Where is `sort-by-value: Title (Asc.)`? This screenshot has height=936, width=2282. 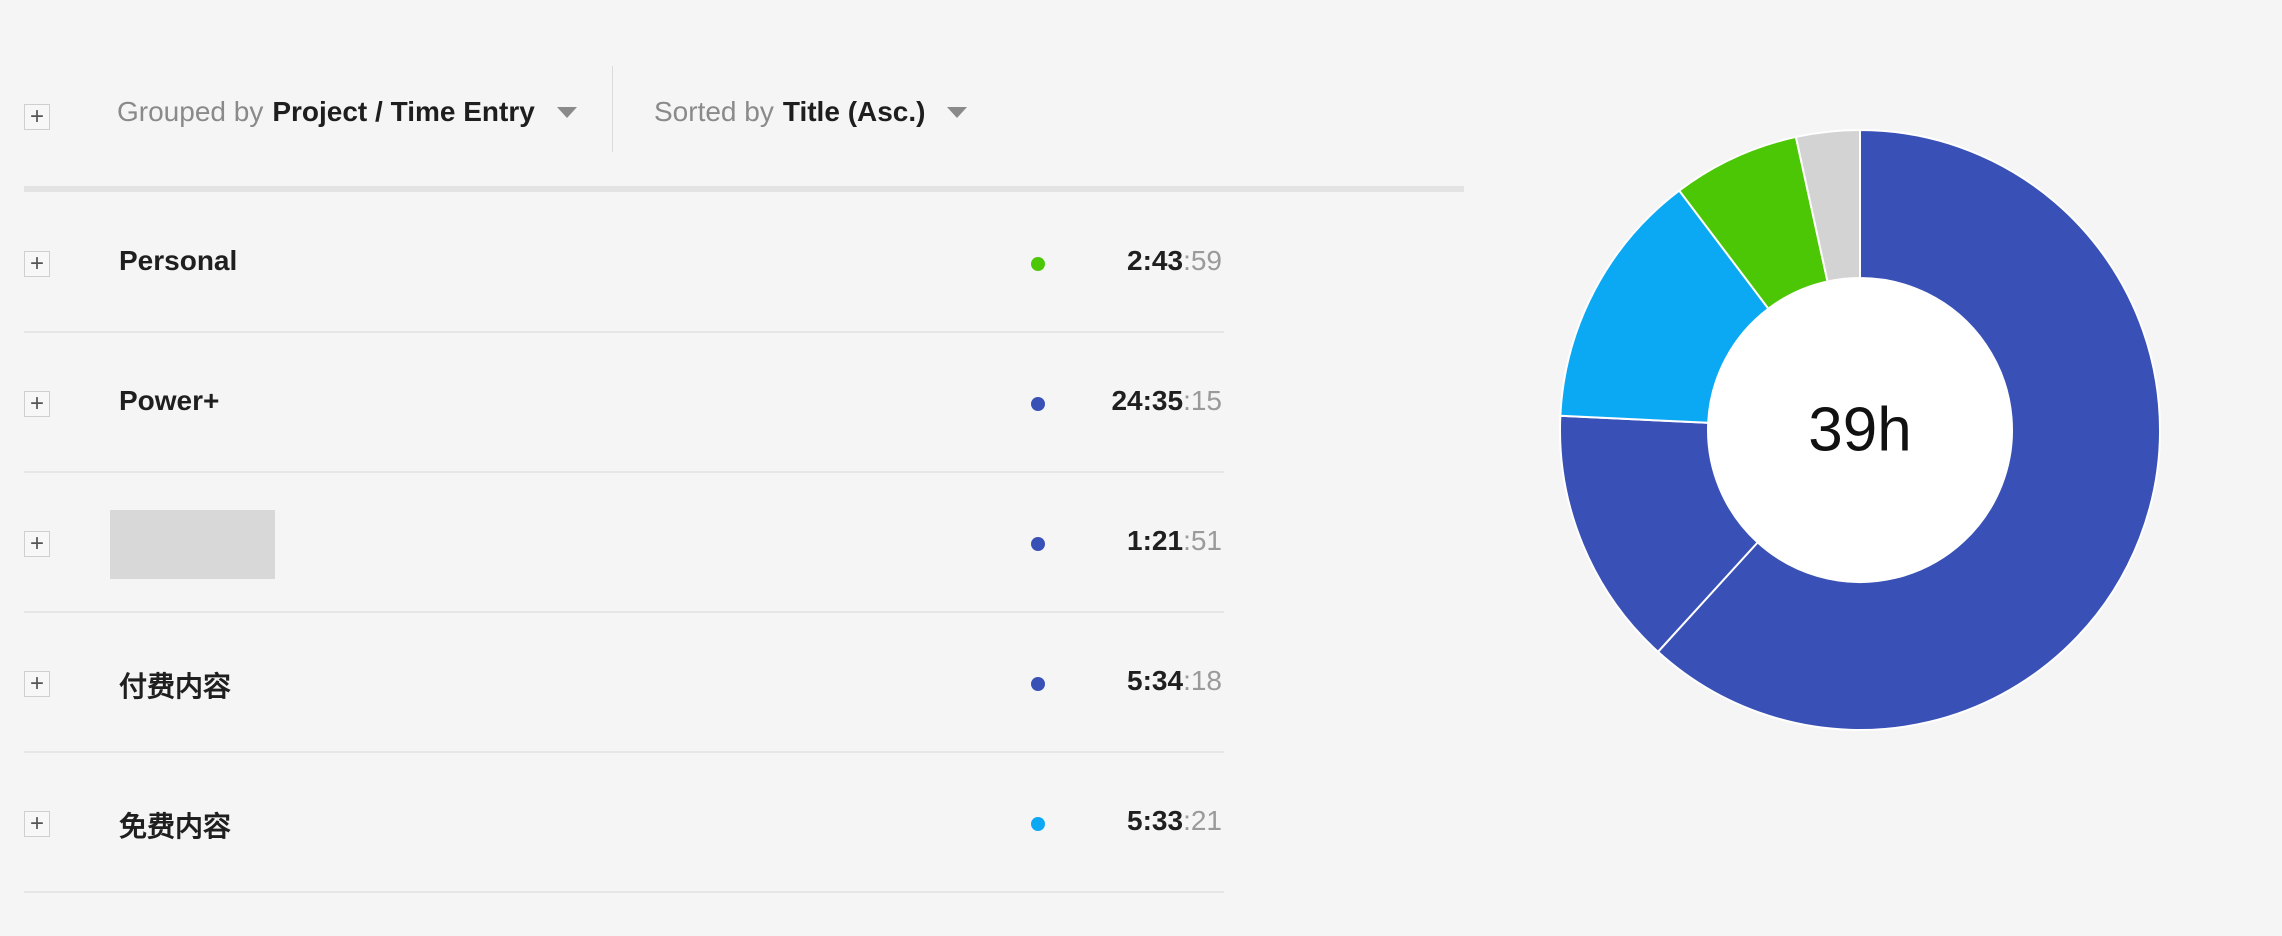
sort-by-value: Title (Asc.) is located at coordinates (854, 111).